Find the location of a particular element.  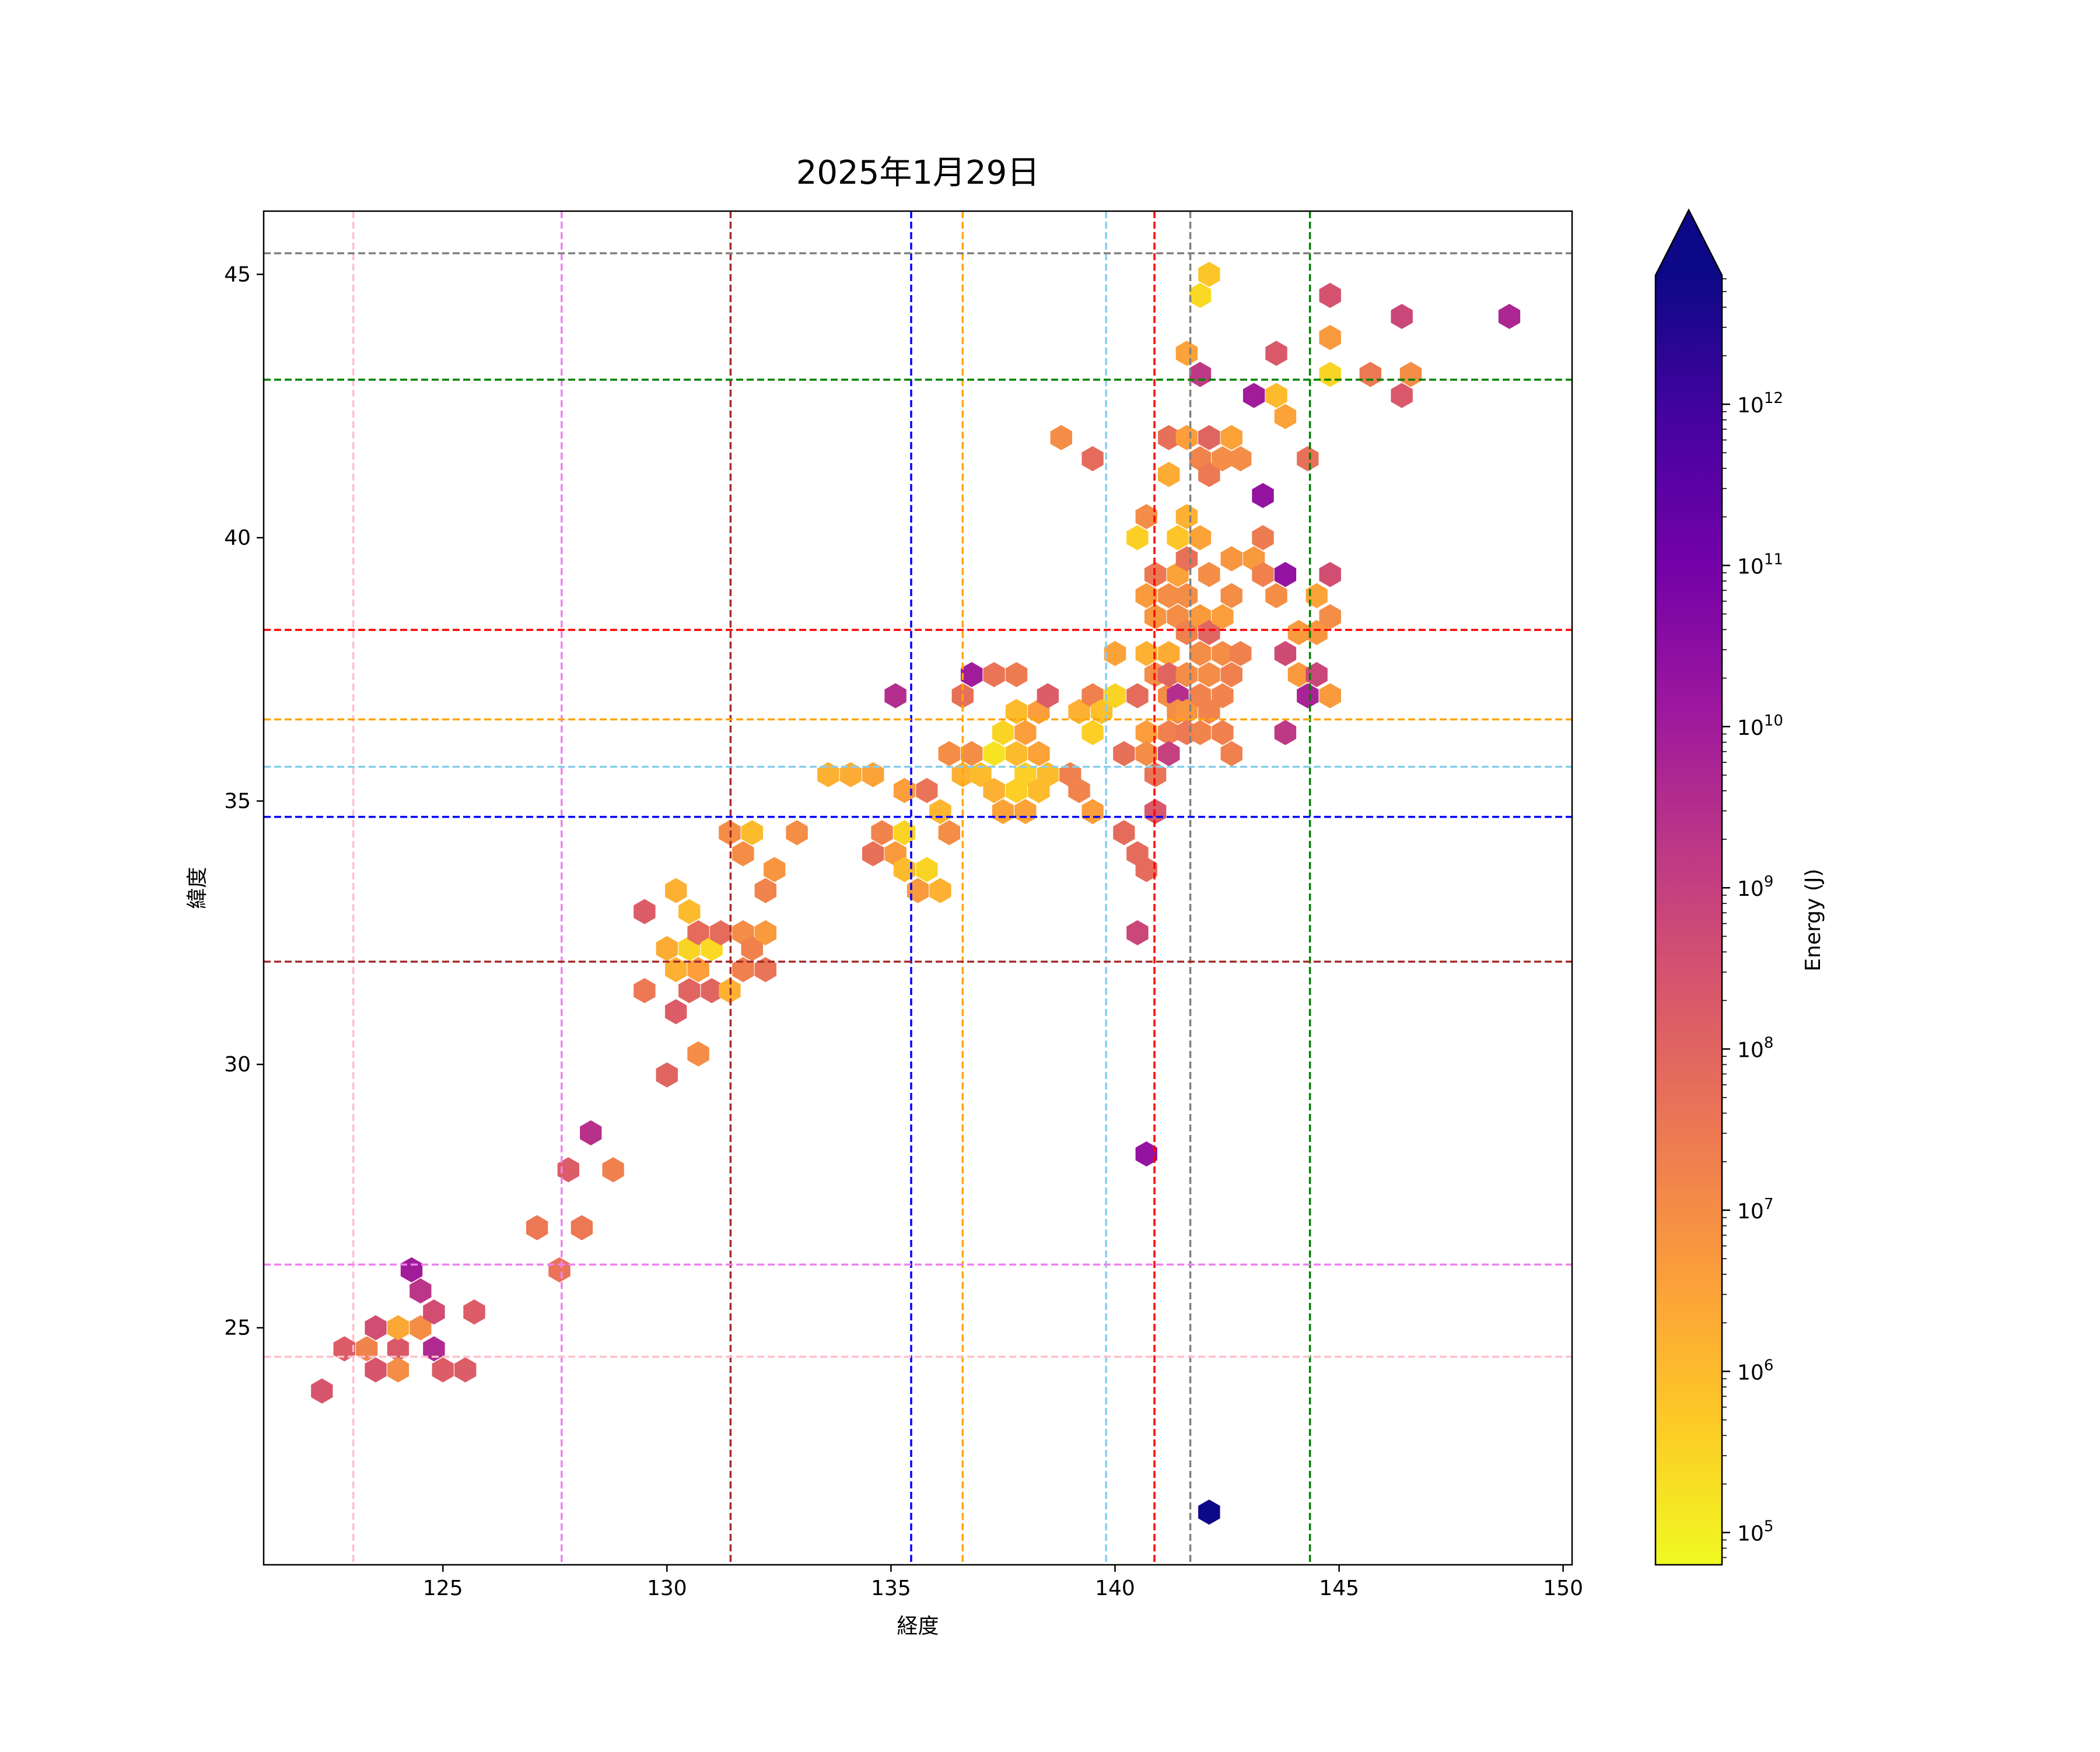

y-tick-label: 25 is located at coordinates (237, 1328).